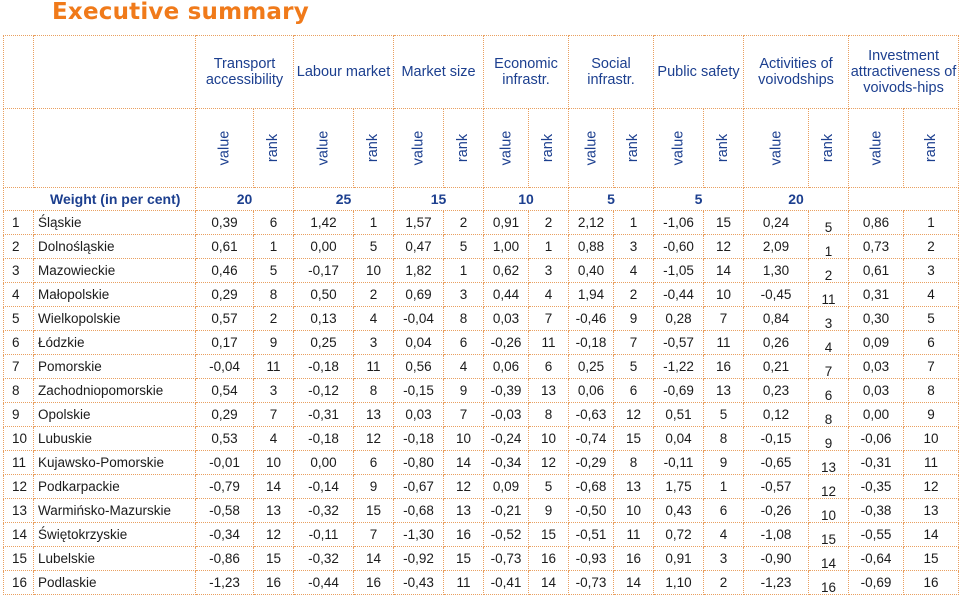 The image size is (960, 595). What do you see at coordinates (776, 462) in the screenshot?
I see `value-cell: -0,65` at bounding box center [776, 462].